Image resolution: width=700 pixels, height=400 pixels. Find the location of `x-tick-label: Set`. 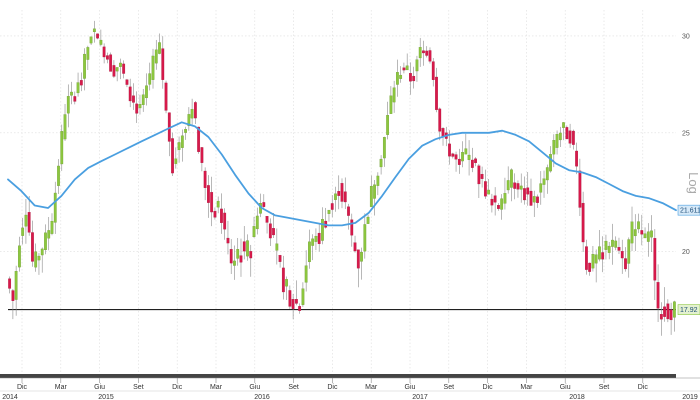

x-tick-label: Set is located at coordinates (293, 387).